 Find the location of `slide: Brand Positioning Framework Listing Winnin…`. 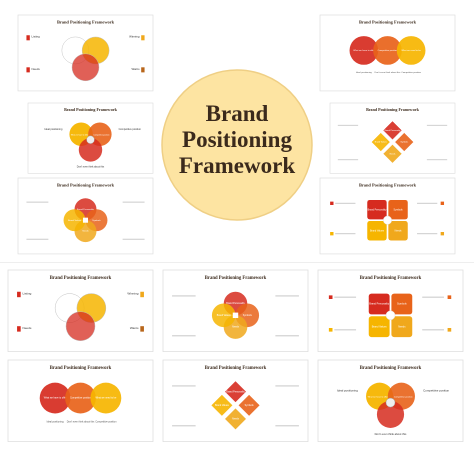

slide: Brand Positioning Framework Listing Winnin… is located at coordinates (80, 310).